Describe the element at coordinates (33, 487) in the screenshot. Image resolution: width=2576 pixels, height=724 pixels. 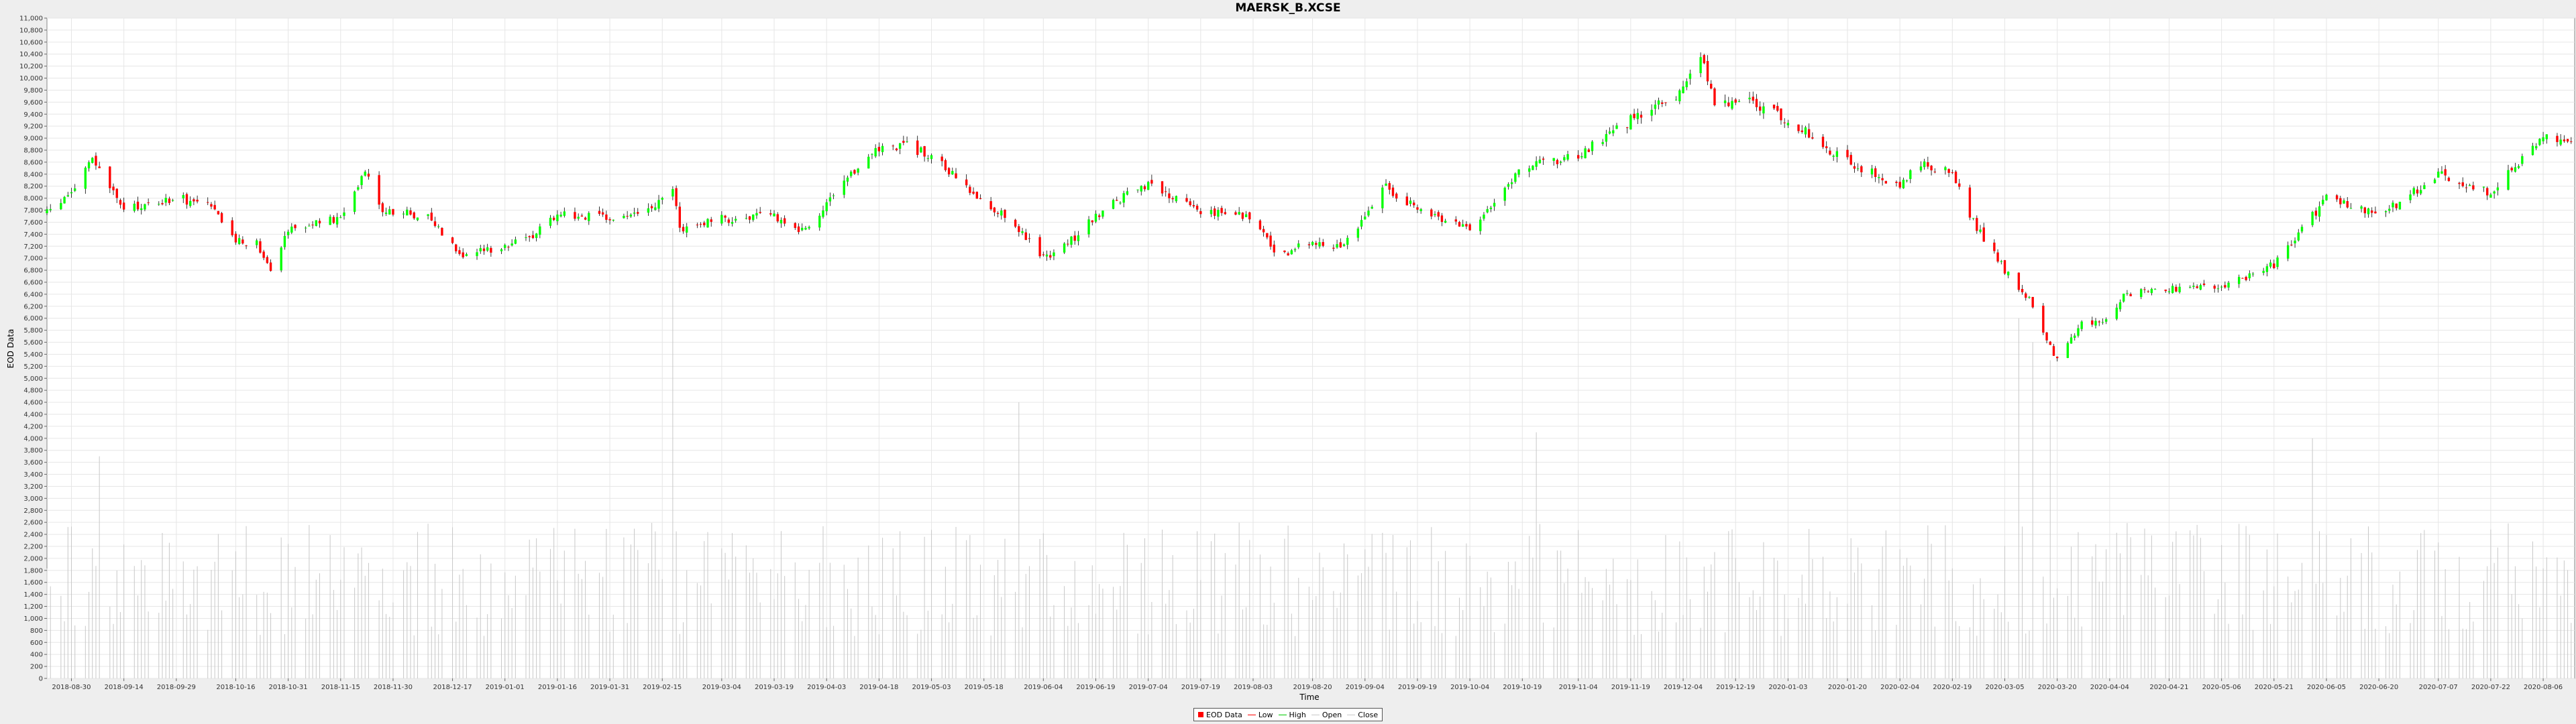
I see `y-tick-label: 3,200` at that location.